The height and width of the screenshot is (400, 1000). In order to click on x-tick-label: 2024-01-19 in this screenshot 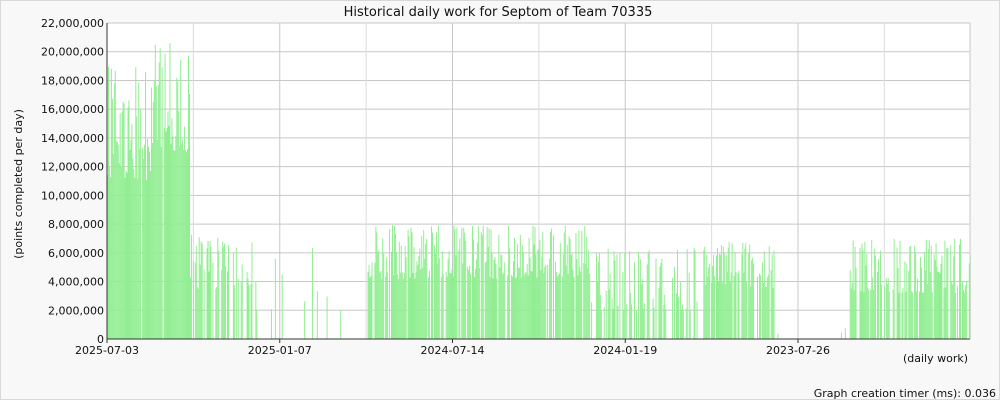, I will do `click(625, 350)`.